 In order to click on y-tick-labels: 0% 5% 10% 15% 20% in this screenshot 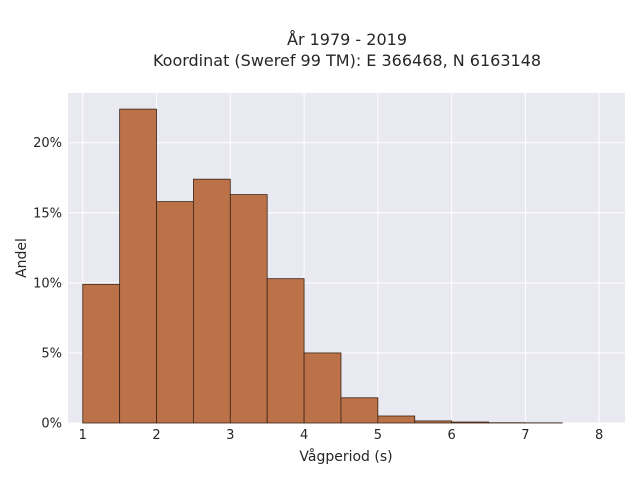, I will do `click(47, 283)`.